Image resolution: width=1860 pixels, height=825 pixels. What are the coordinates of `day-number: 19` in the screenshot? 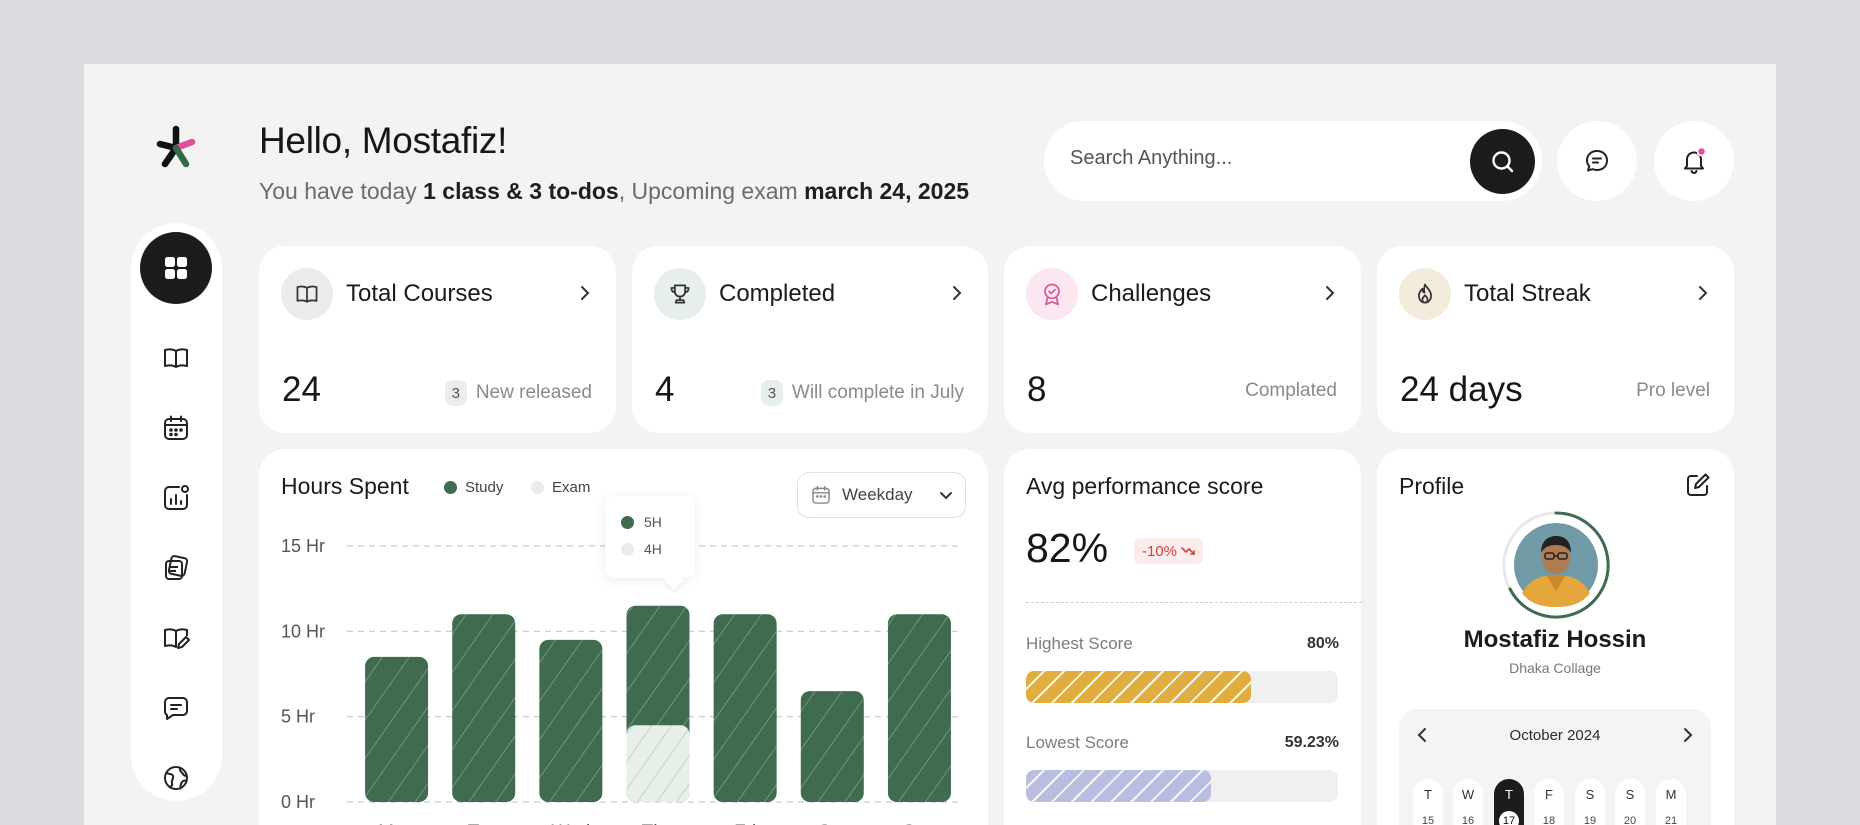 It's located at (1590, 820).